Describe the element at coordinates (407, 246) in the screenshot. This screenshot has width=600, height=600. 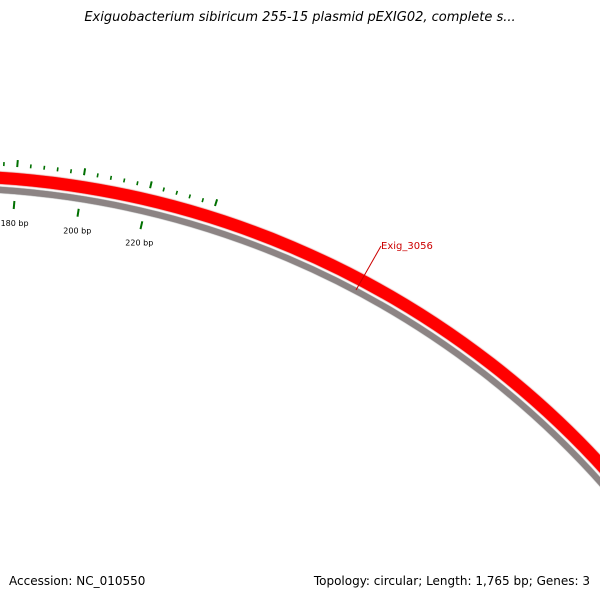
I see `gene-label-exig-3056: Exig_3056` at that location.